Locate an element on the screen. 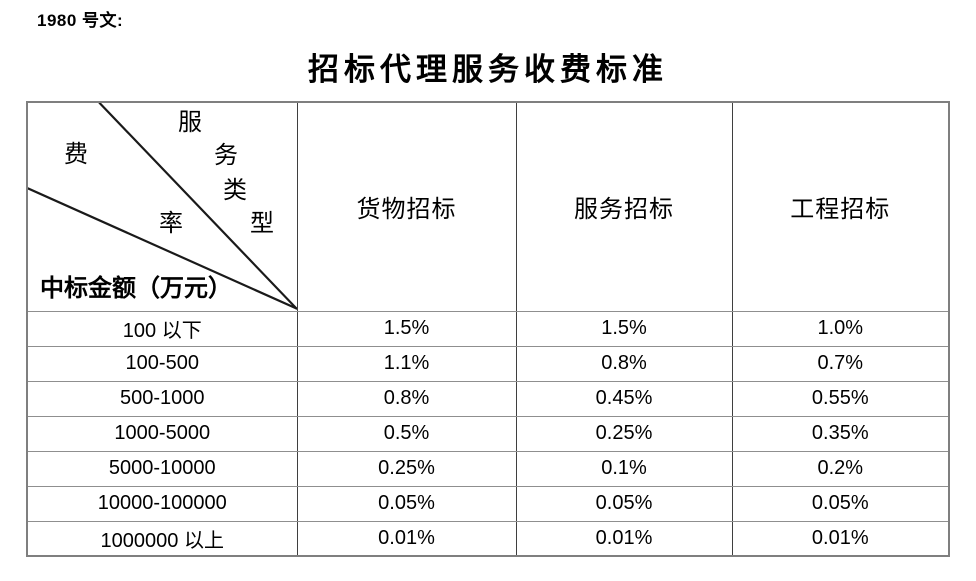 This screenshot has width=976, height=581. table-row: 100-500 1.1% 0.8% 0.7% is located at coordinates (488, 363).